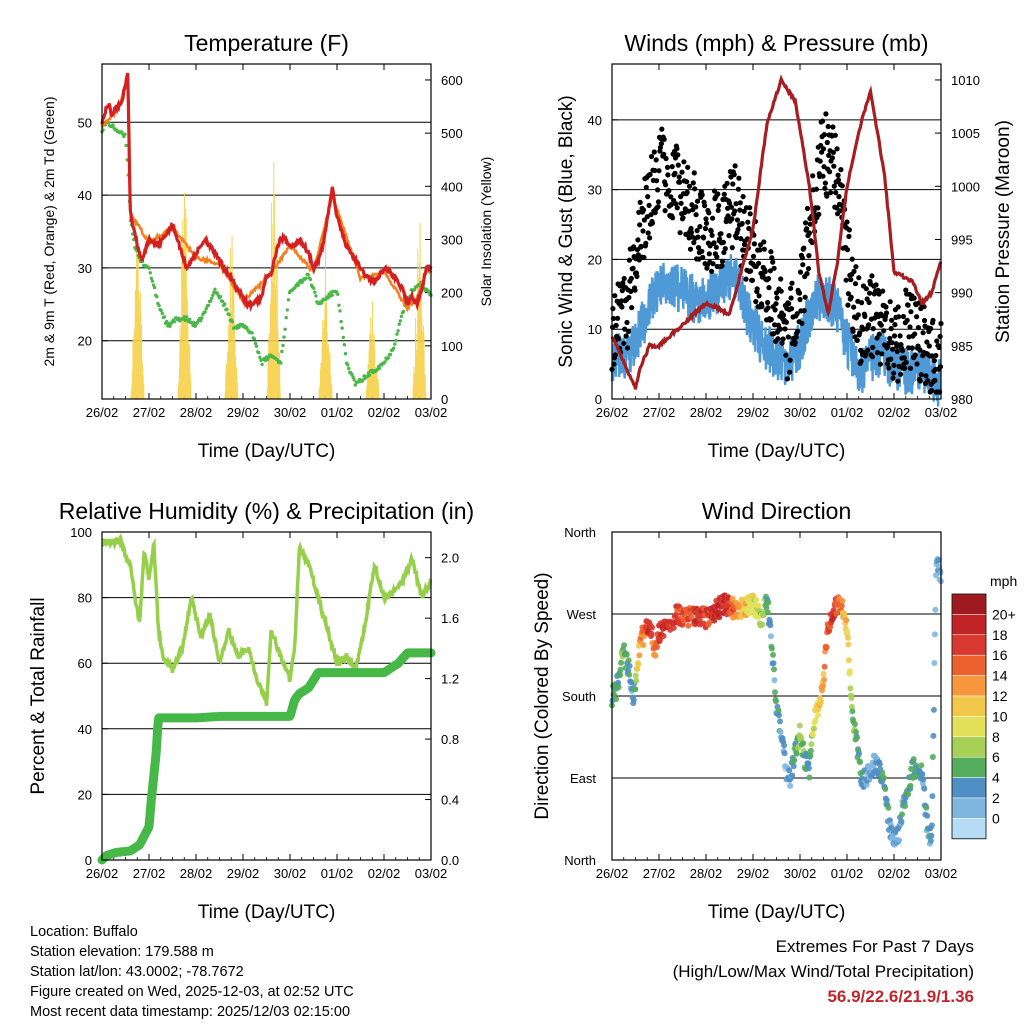  Describe the element at coordinates (941, 873) in the screenshot. I see `direction-xtick-label: 03/02` at that location.